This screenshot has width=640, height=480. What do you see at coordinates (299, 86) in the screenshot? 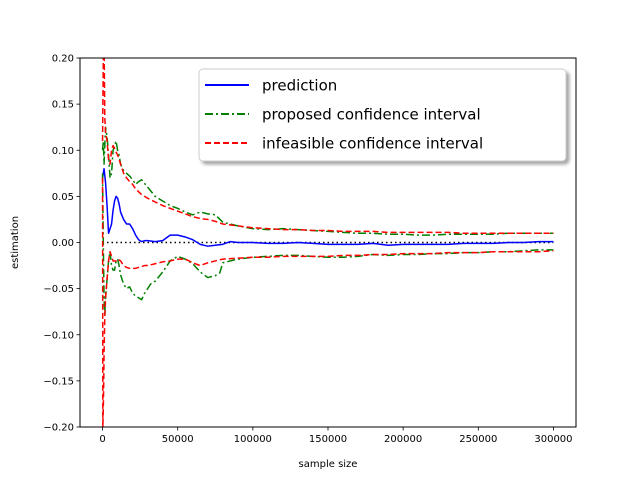
I see `legend-label: prediction` at bounding box center [299, 86].